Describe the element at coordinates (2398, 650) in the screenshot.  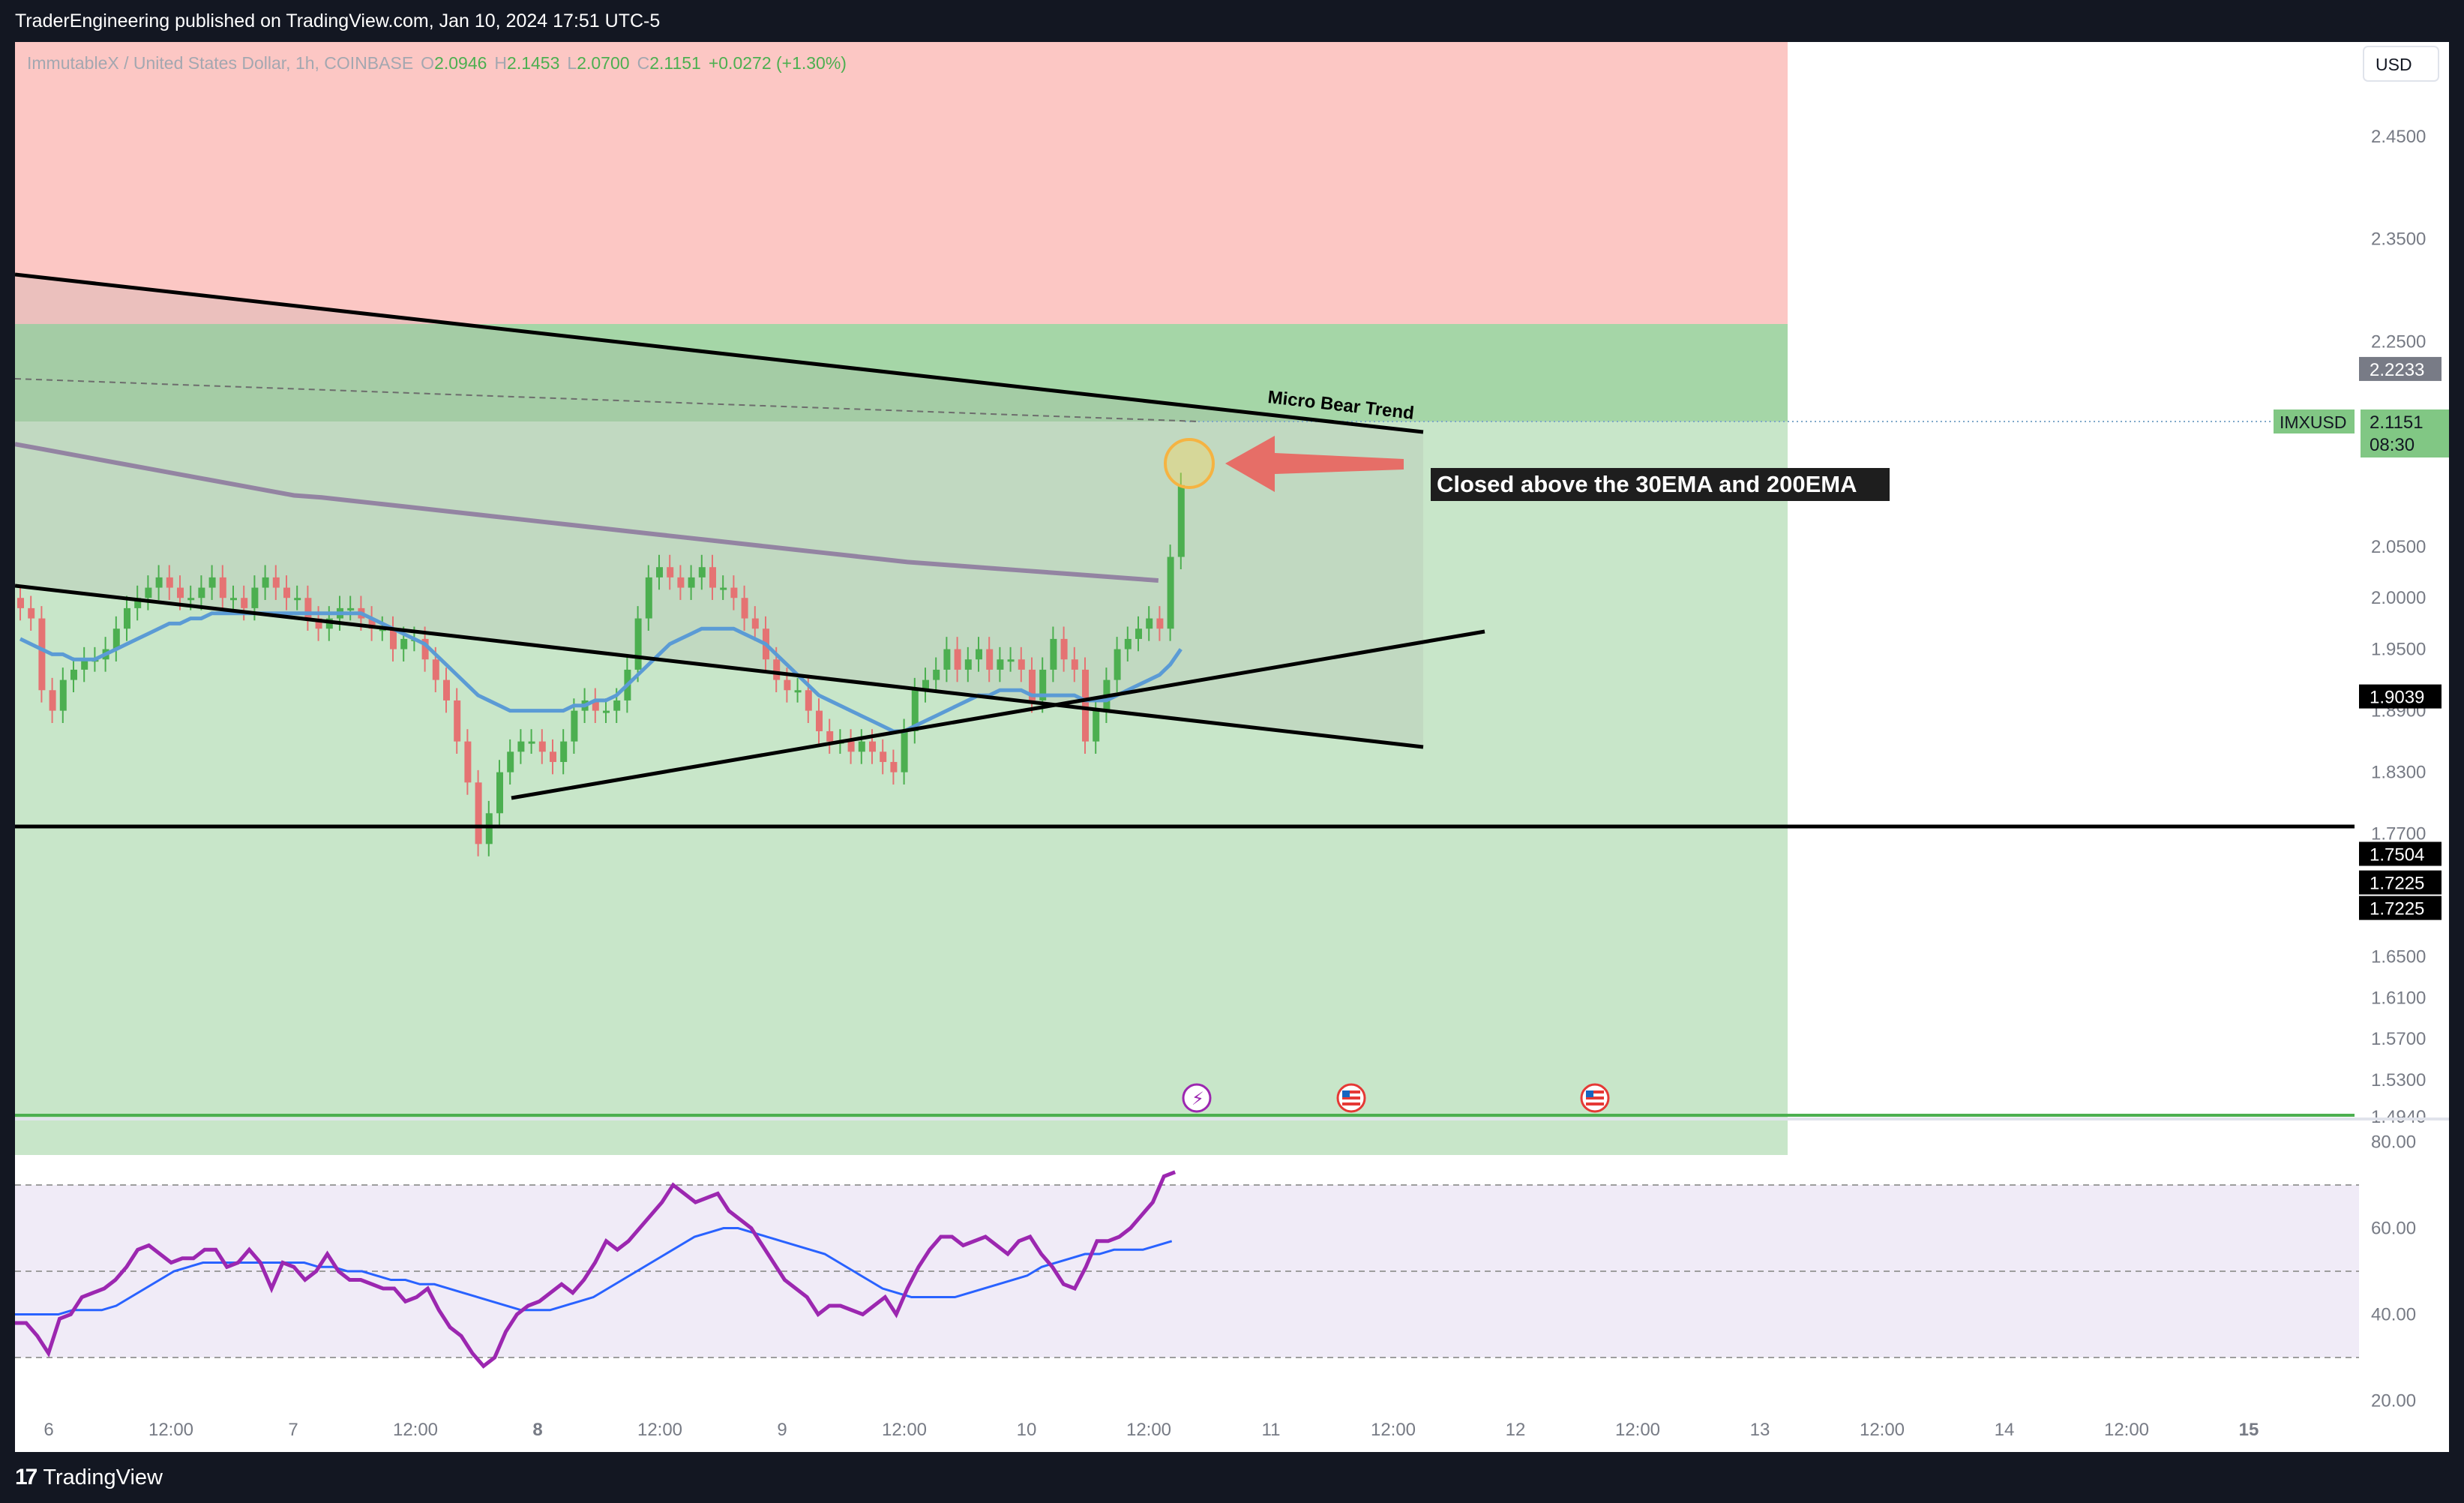
I see `price-tick: 1.9500` at that location.